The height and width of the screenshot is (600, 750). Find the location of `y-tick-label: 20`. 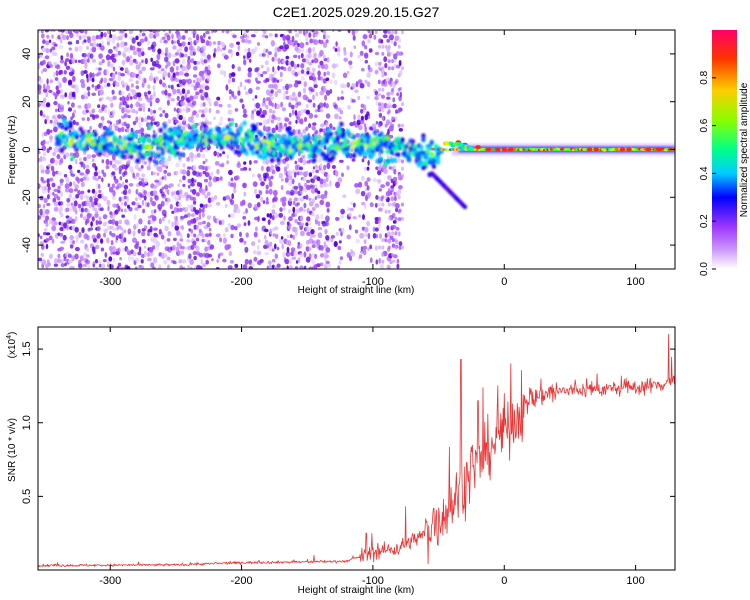

y-tick-label: 20 is located at coordinates (27, 102).